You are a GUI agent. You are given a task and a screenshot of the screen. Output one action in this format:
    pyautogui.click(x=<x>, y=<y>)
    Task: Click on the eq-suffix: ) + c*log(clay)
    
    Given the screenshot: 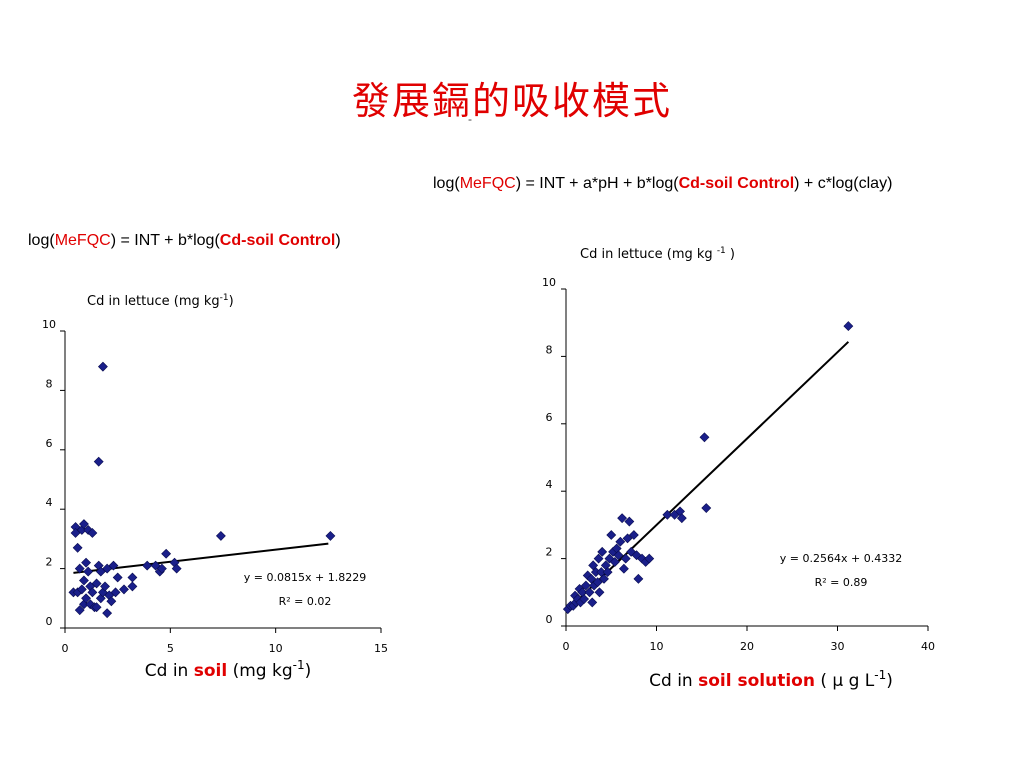 What is the action you would take?
    pyautogui.click(x=843, y=183)
    